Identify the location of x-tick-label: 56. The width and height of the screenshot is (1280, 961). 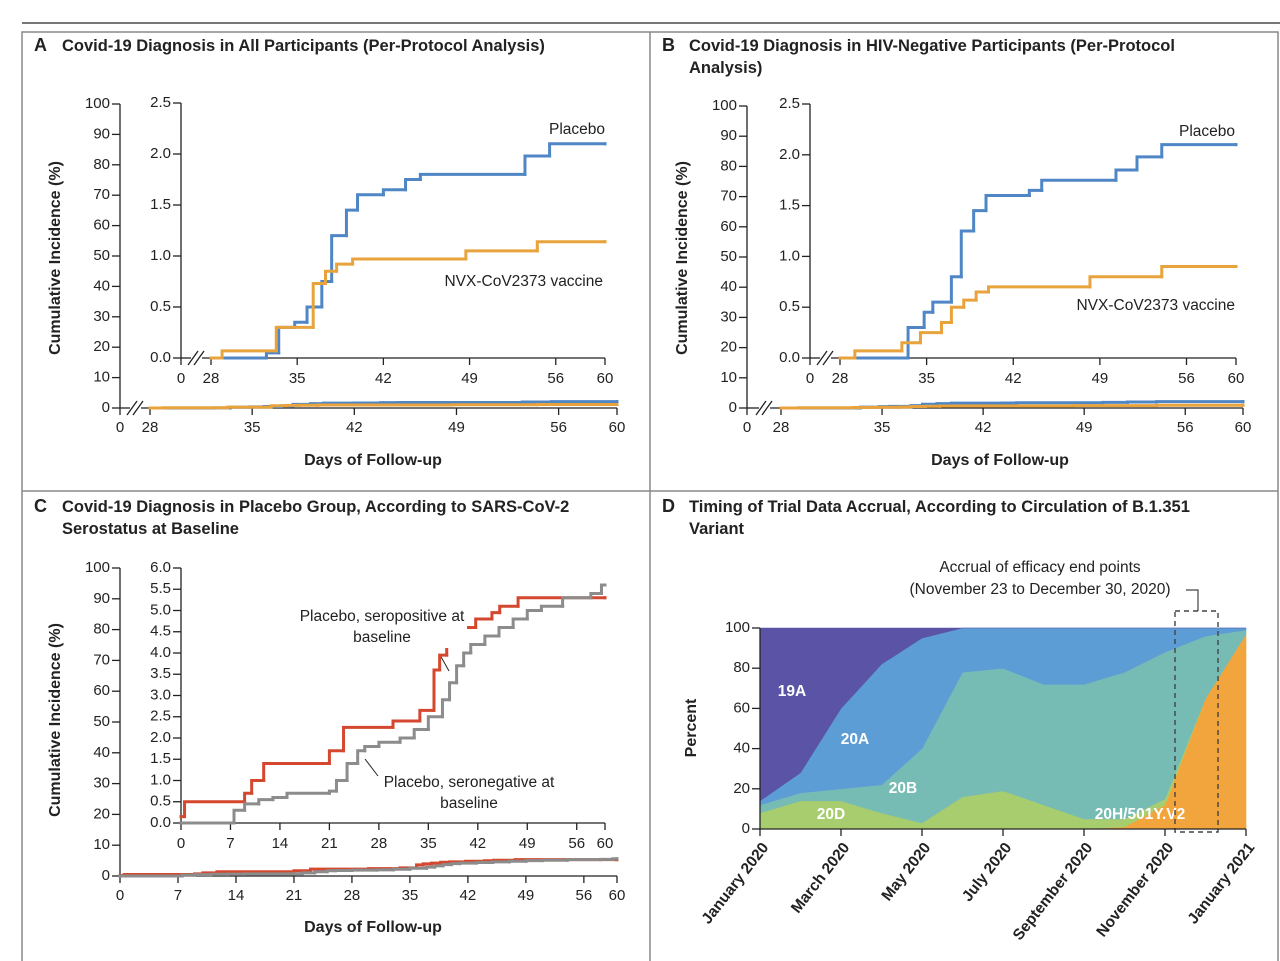
(584, 895).